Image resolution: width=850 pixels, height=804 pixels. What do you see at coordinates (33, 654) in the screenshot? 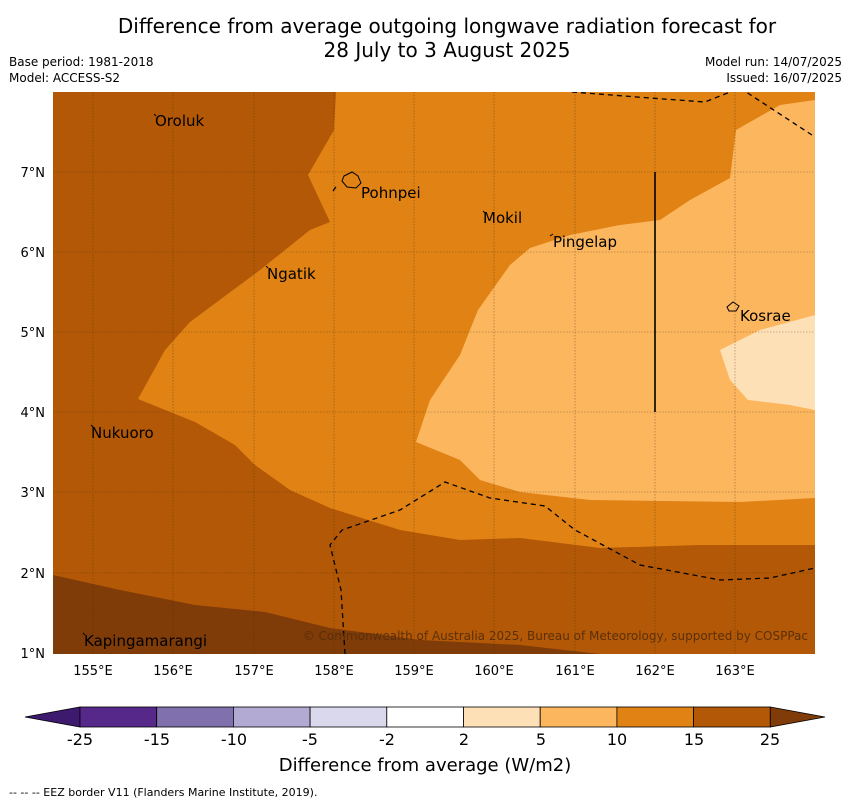
I see `lat-tick-1: 1°N` at bounding box center [33, 654].